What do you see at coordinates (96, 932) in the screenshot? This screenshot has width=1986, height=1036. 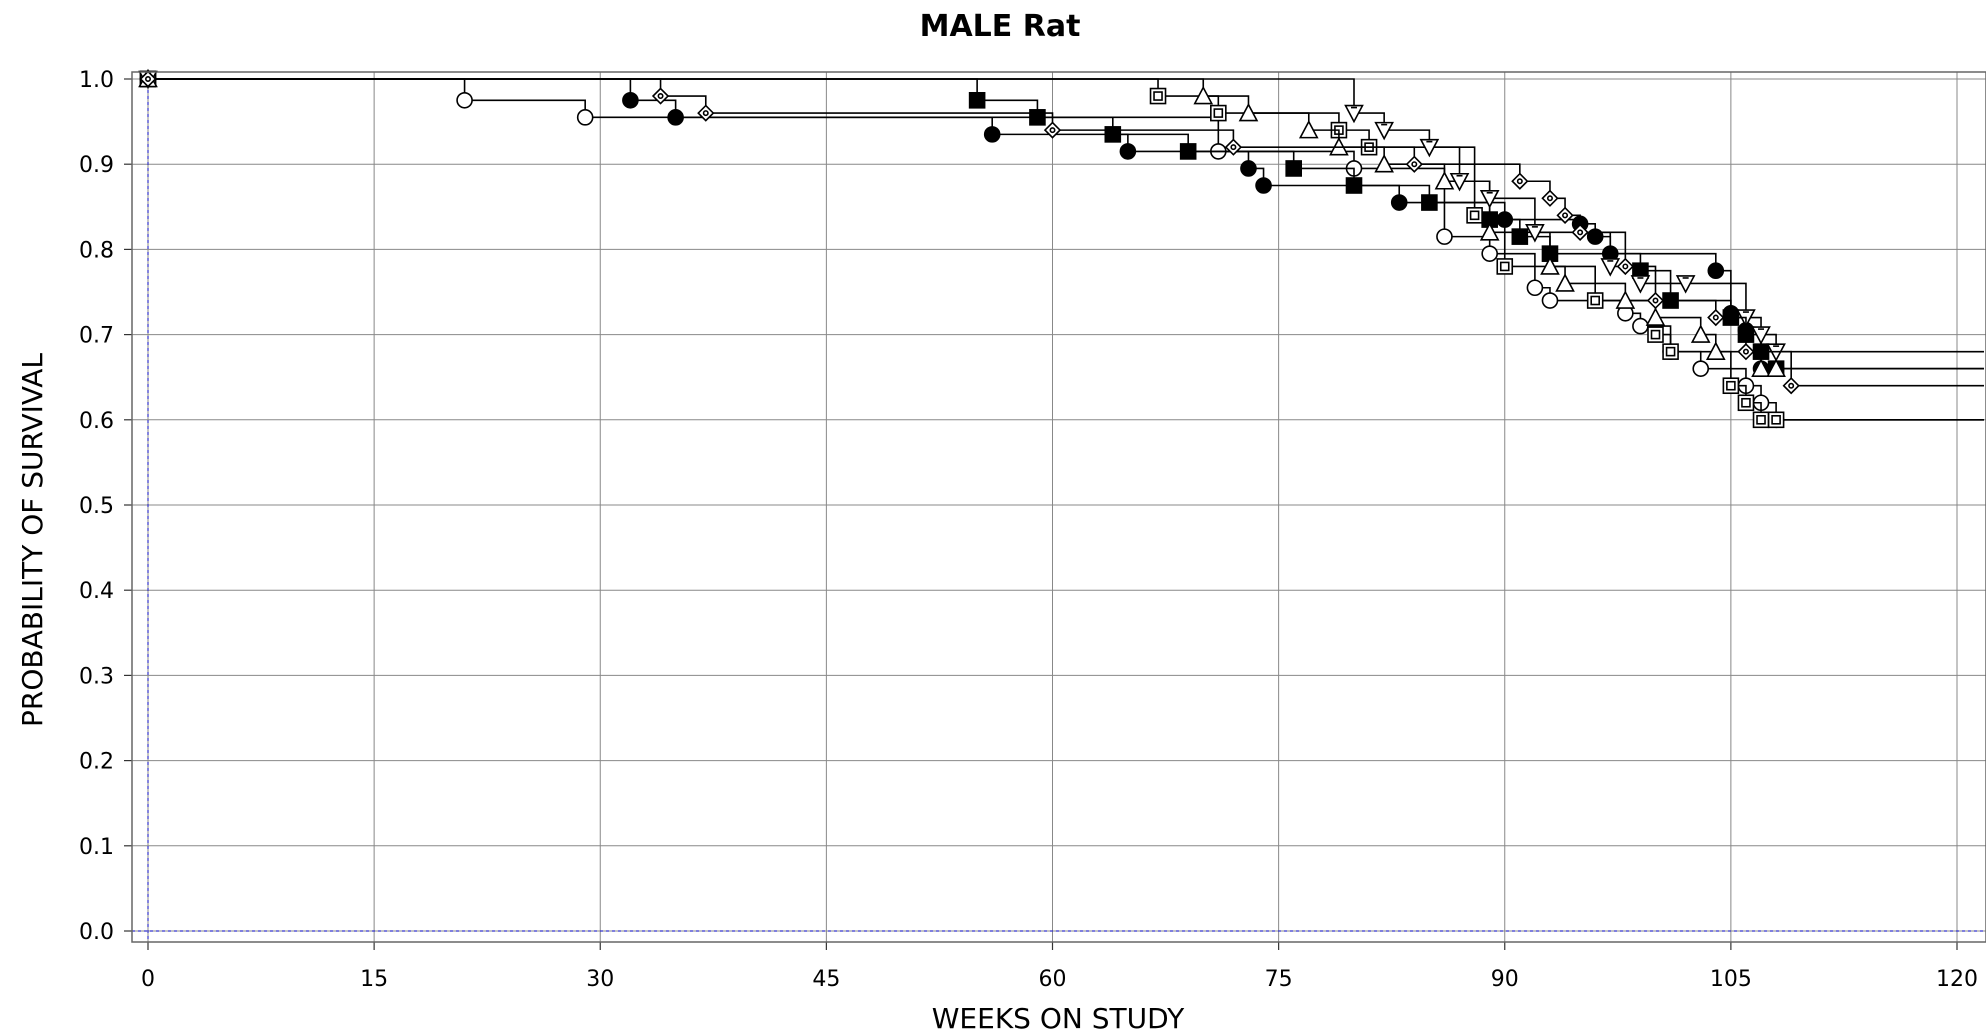 I see `y-tick-label: 0.0` at bounding box center [96, 932].